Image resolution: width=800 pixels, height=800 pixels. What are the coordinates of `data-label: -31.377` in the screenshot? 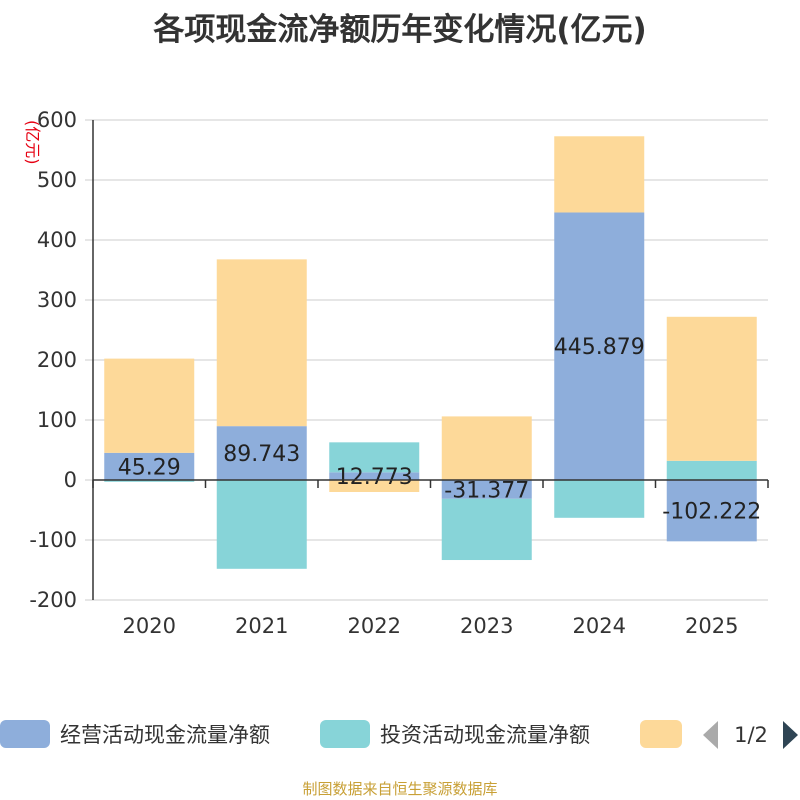 It's located at (486, 490).